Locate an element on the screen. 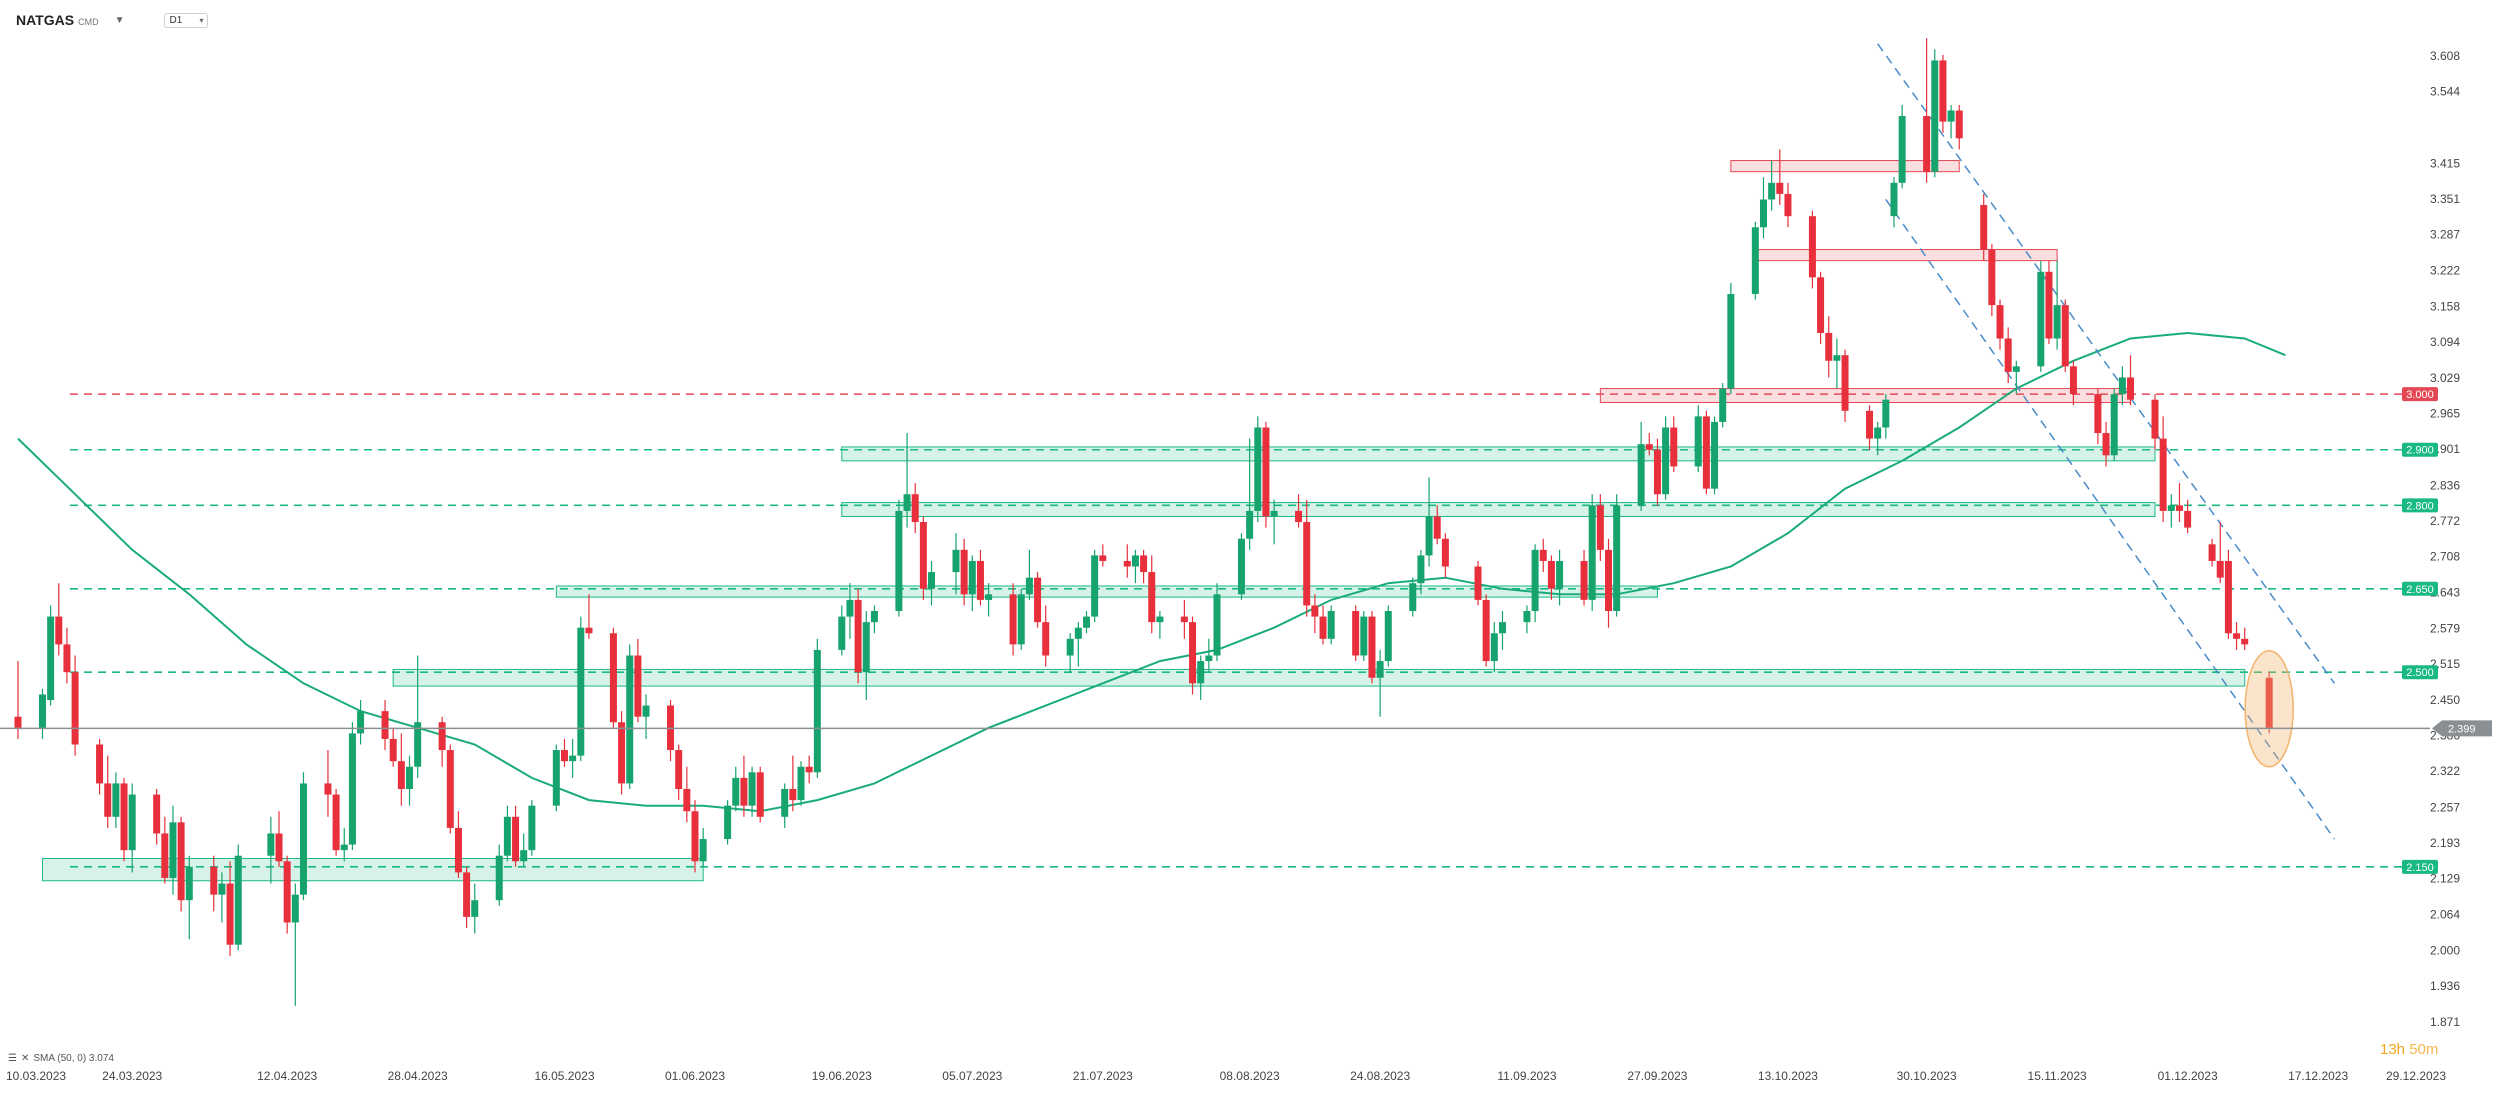  indicator-legend: ☰ ✕ SMA (50, 0) 3.074 is located at coordinates (61, 1058).